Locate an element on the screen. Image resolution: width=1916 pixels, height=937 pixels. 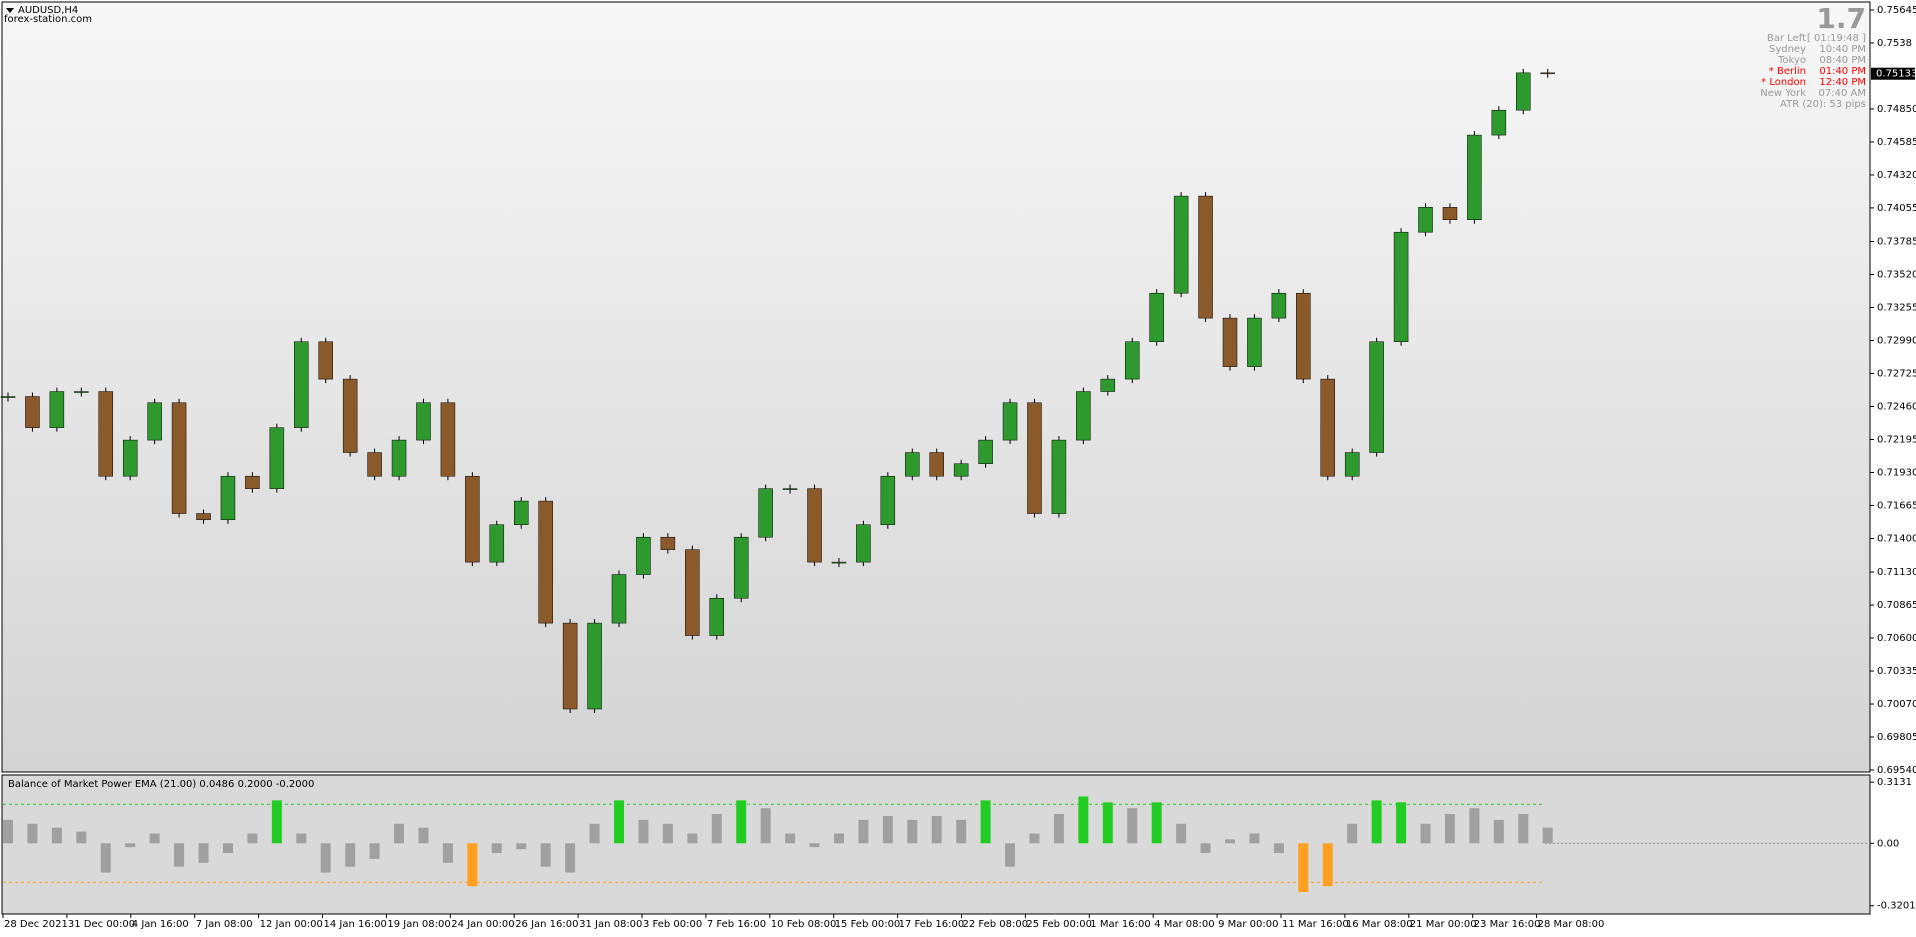
info-value: 10:40 PM is located at coordinates (1842, 49).